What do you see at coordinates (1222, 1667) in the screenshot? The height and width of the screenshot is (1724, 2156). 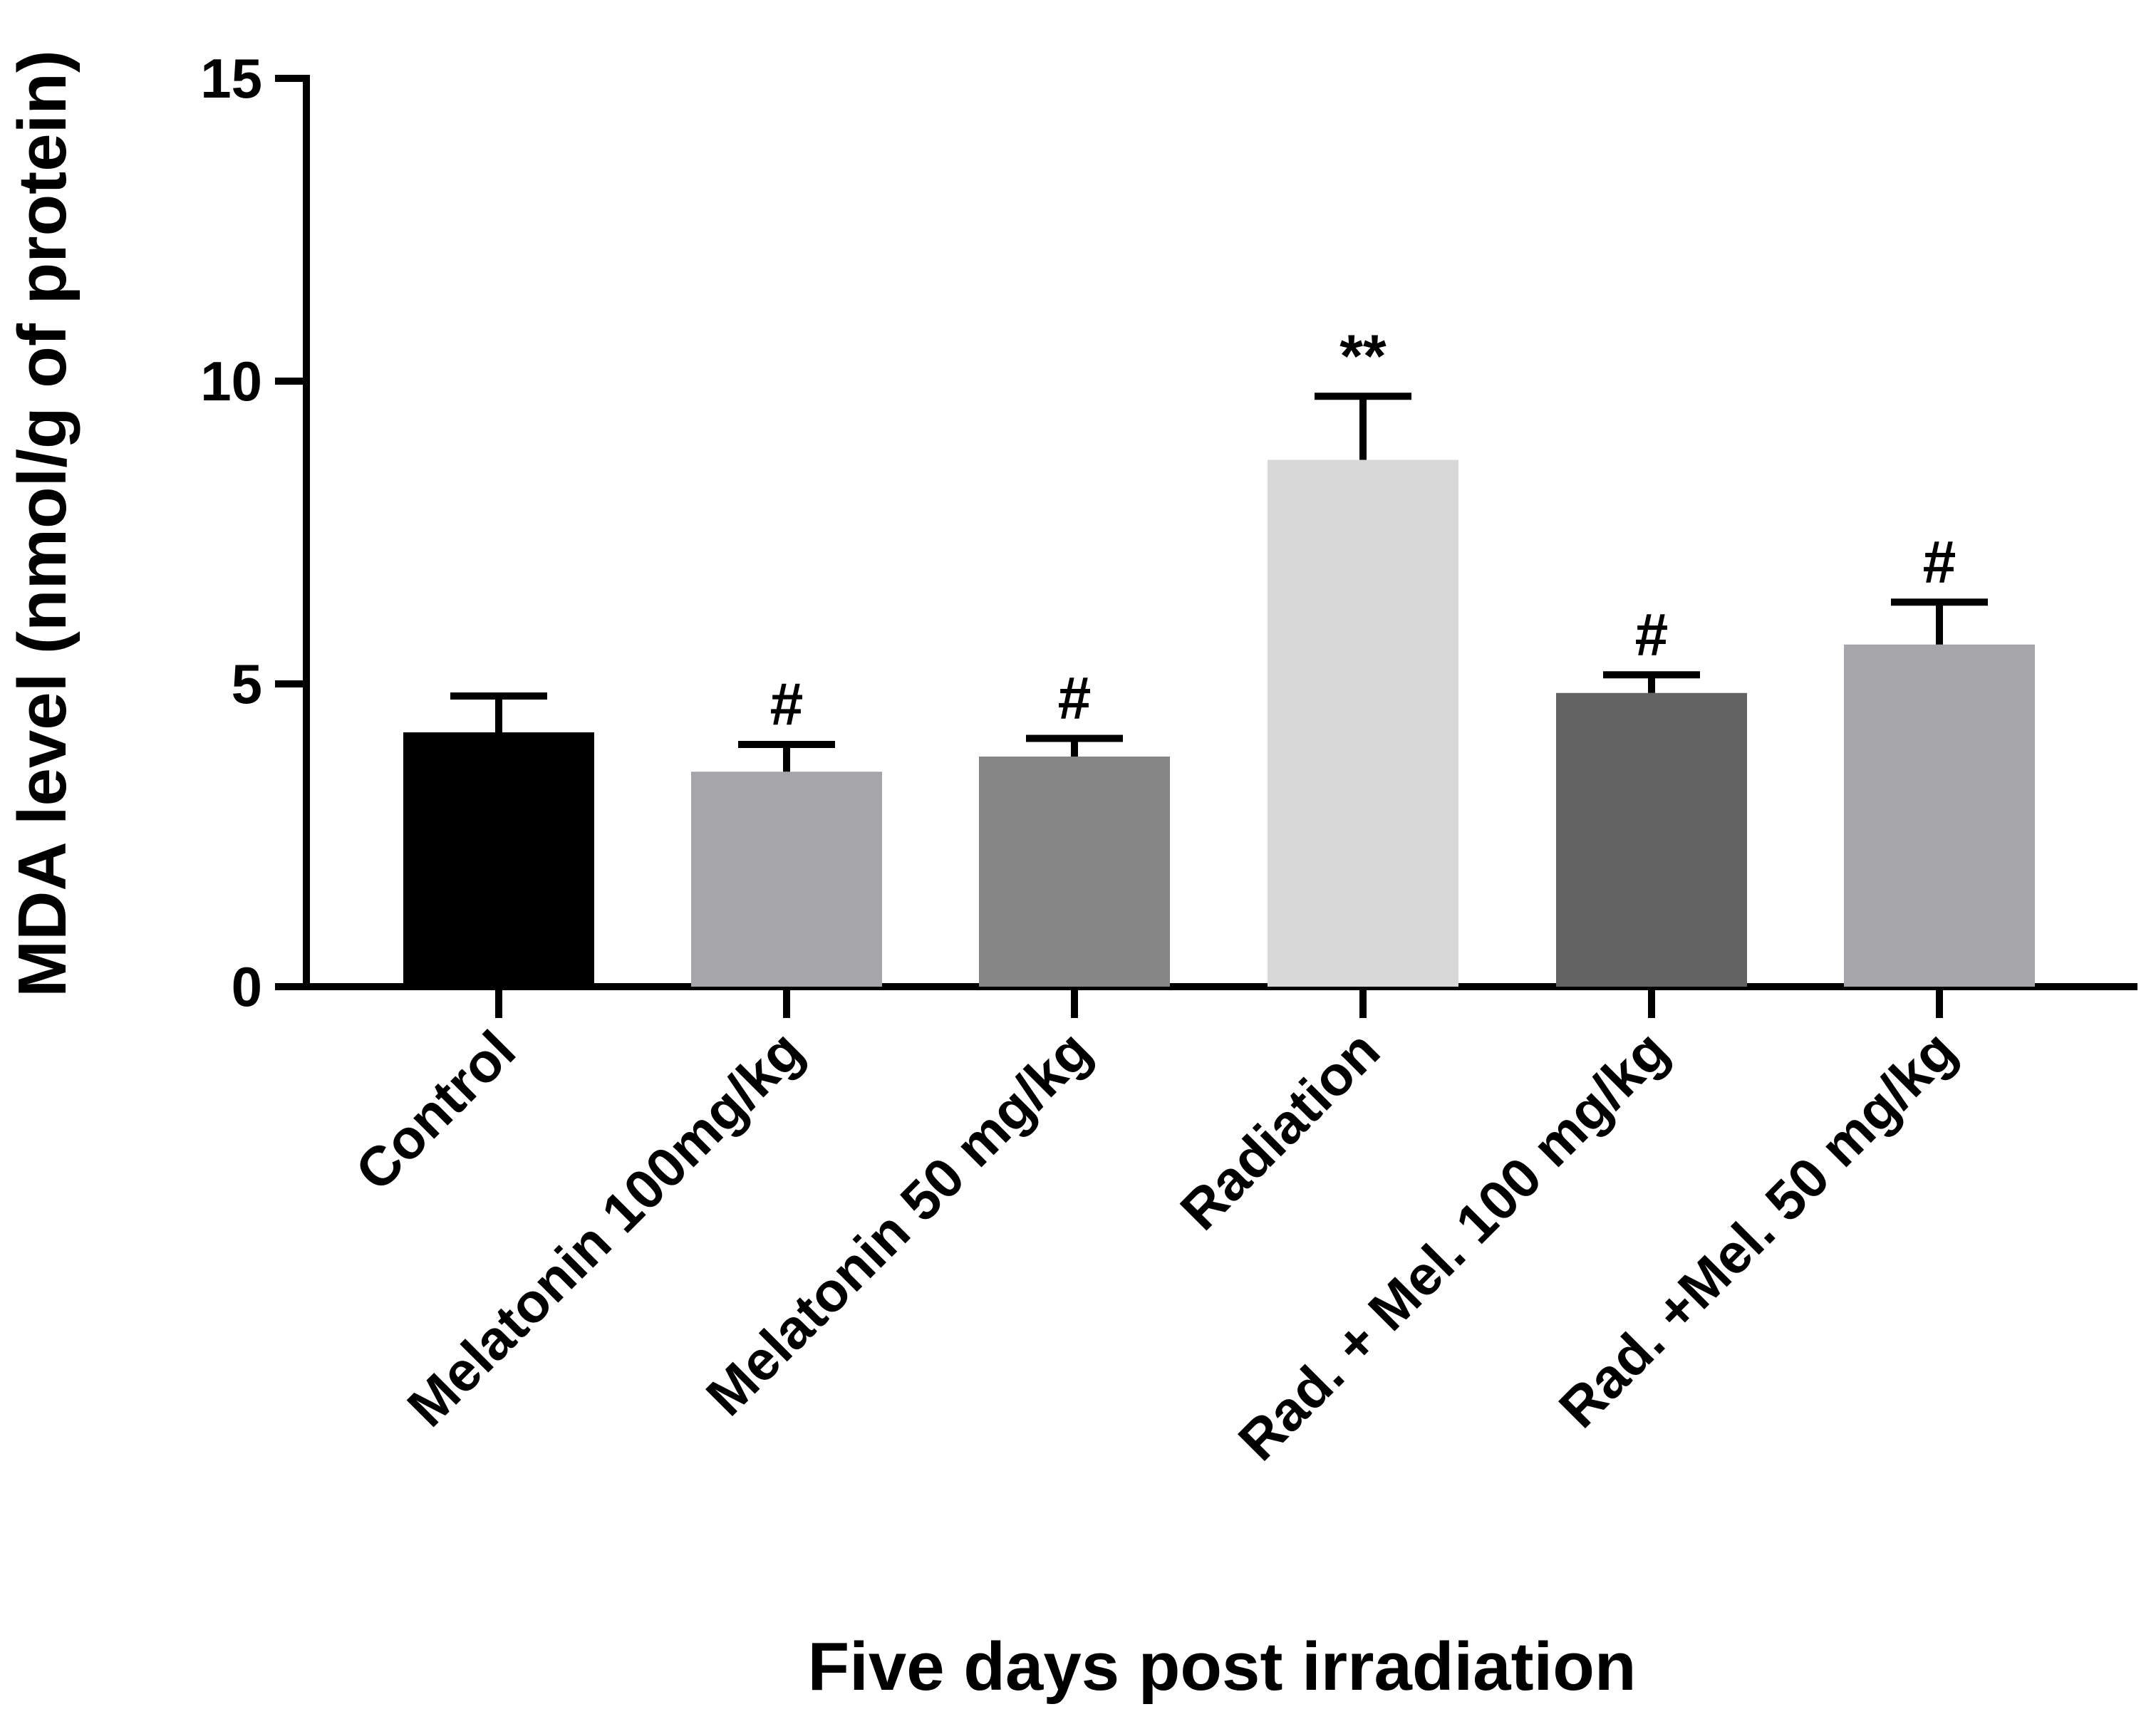 I see `x-axis-title: Five days post irradiation` at bounding box center [1222, 1667].